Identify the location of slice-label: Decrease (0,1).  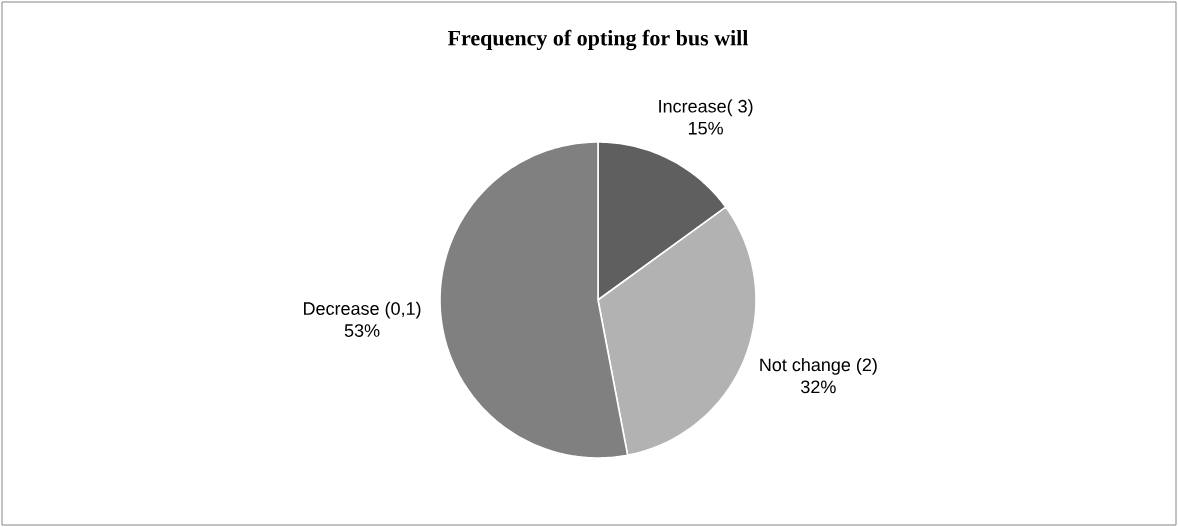
(362, 310).